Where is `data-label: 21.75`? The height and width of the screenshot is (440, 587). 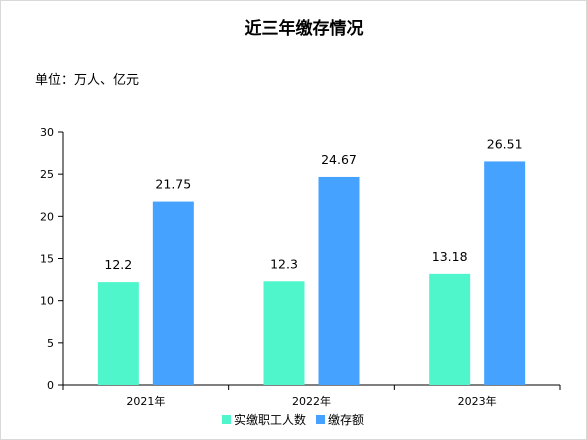 data-label: 21.75 is located at coordinates (173, 184).